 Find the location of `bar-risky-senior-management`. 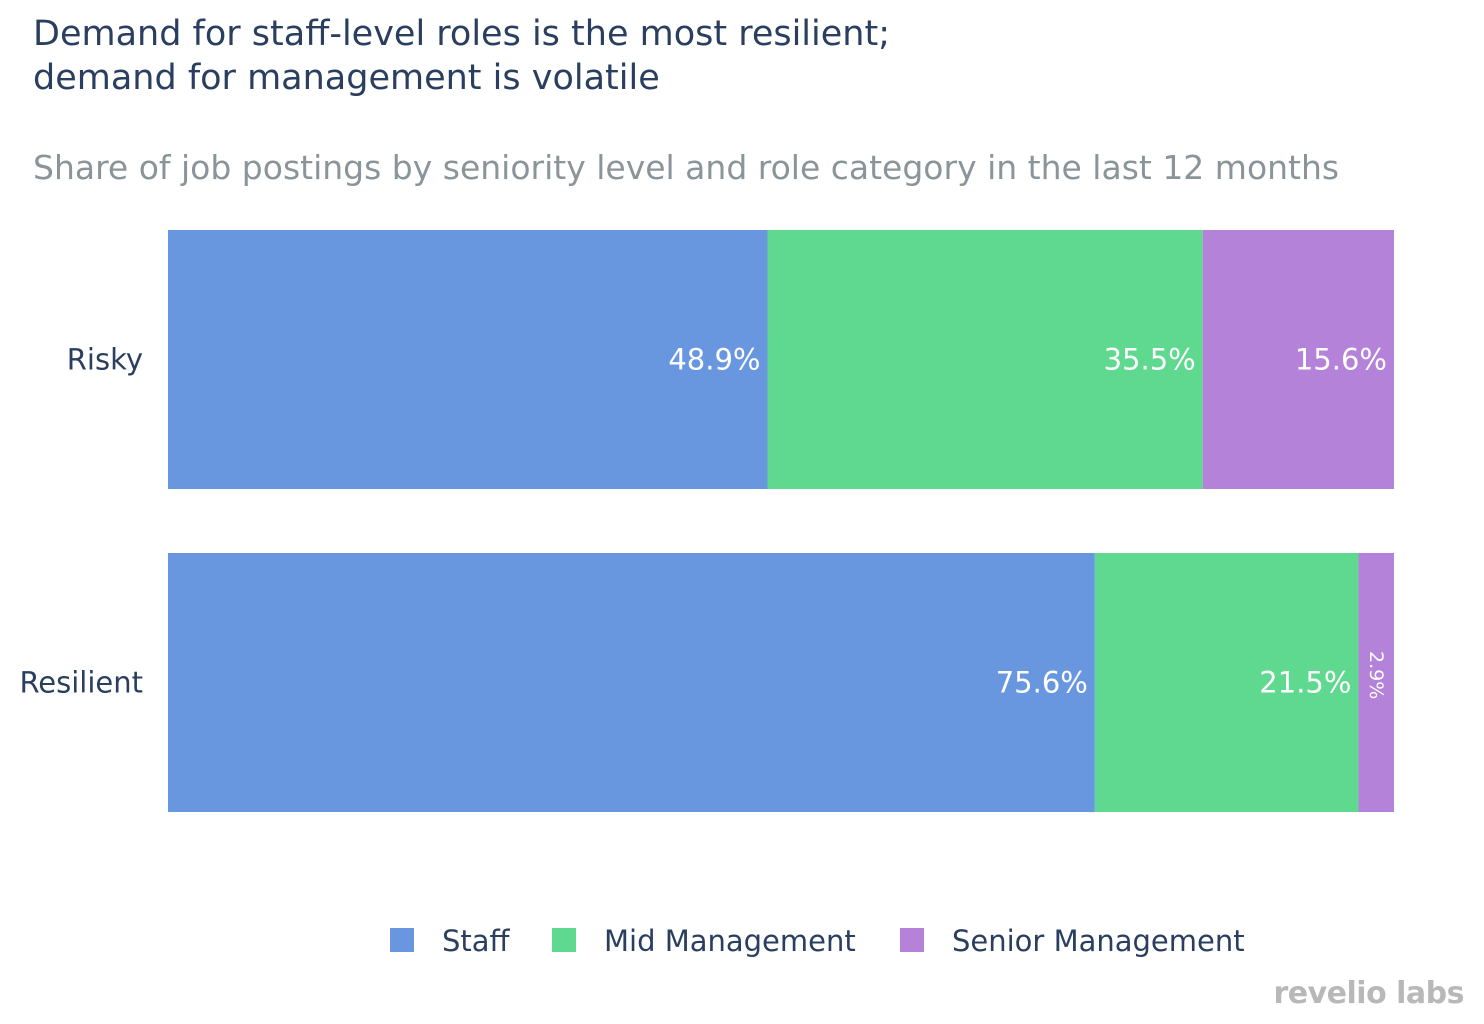

bar-risky-senior-management is located at coordinates (1298, 359).